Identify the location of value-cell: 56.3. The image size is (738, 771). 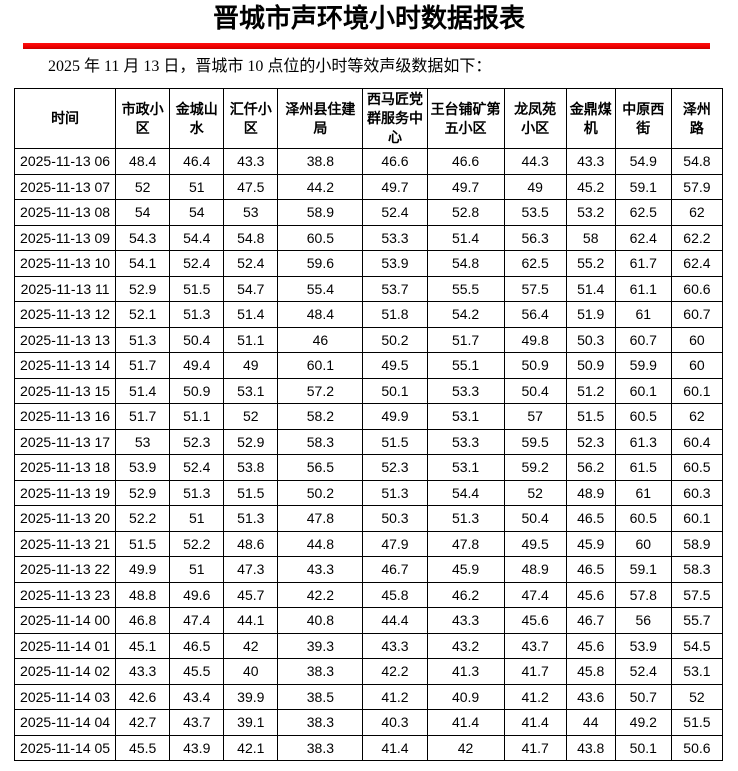
(535, 237).